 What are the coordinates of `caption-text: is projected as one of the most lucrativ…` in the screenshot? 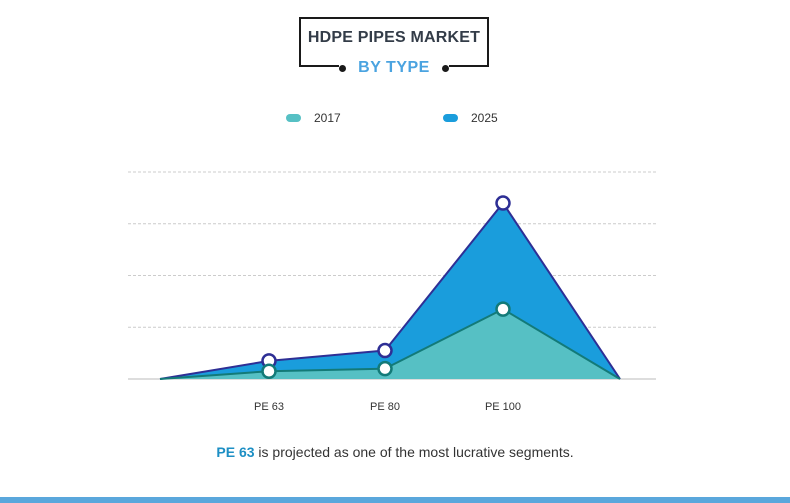 It's located at (414, 452).